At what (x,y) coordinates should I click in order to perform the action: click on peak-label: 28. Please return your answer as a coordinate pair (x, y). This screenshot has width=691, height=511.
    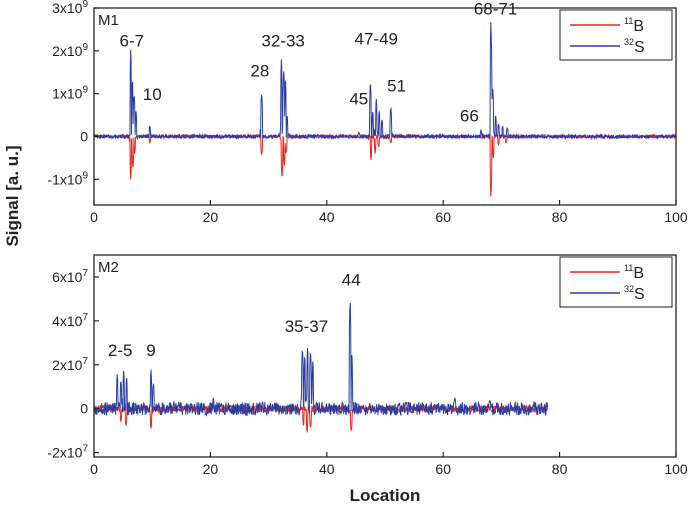
    Looking at the image, I should click on (259, 71).